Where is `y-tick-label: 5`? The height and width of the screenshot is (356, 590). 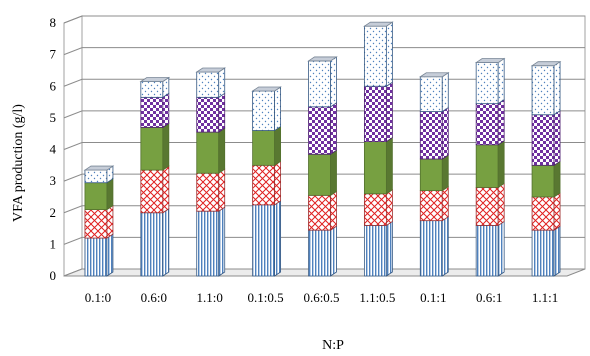 y-tick-label: 5 is located at coordinates (53, 117).